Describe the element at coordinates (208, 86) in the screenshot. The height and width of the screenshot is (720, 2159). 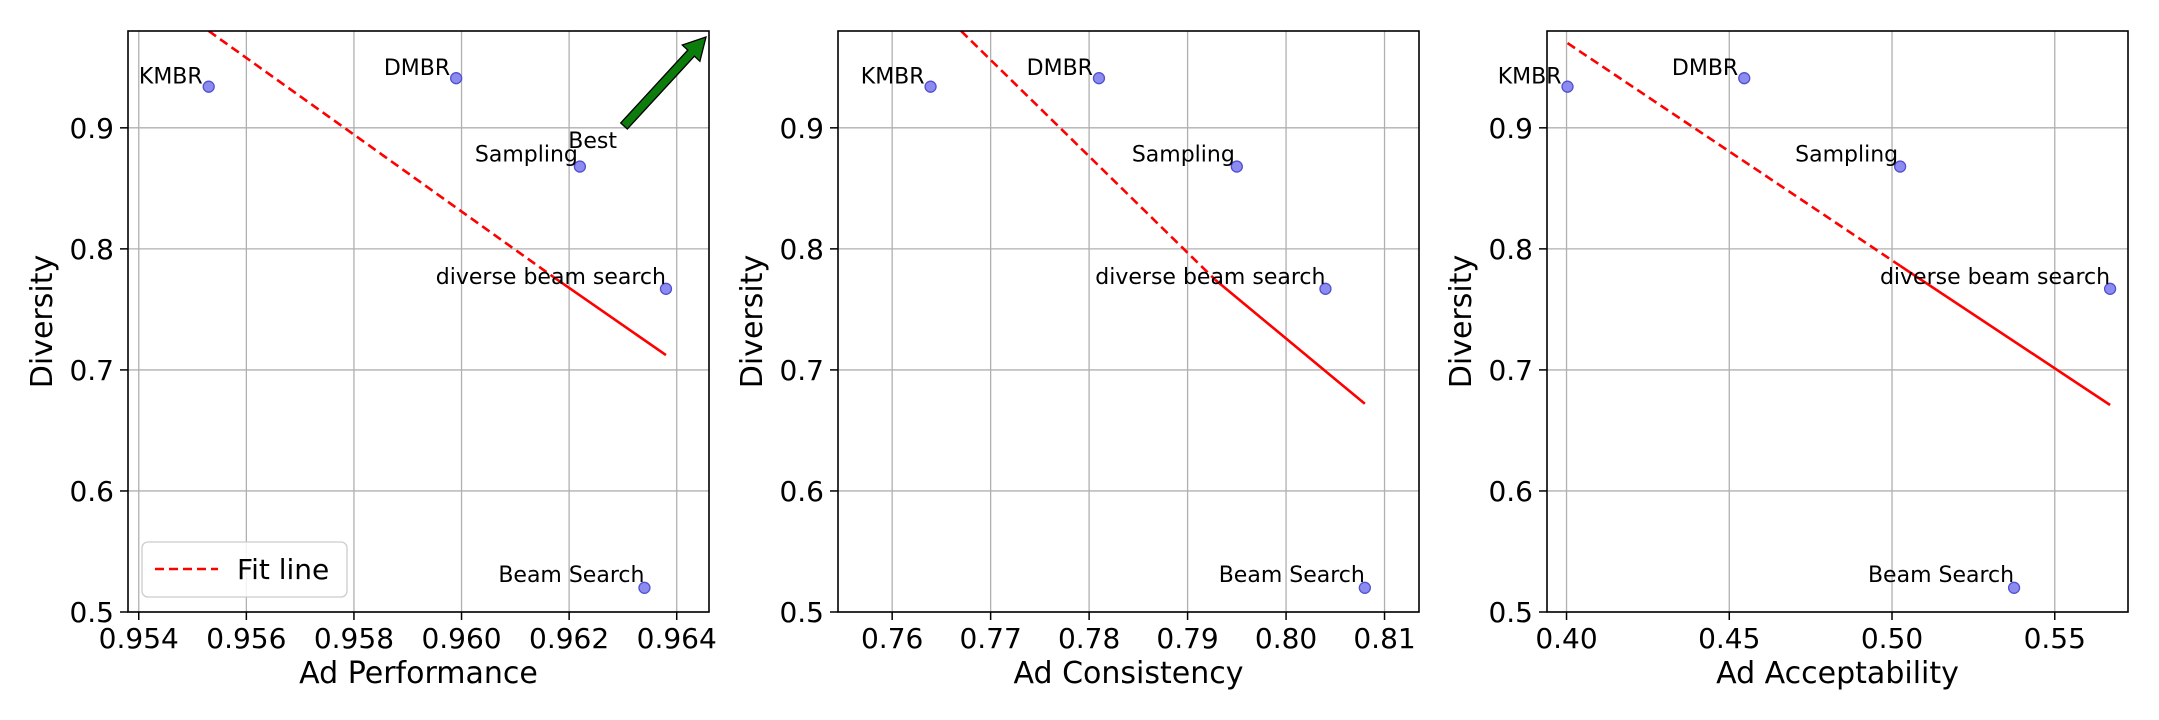
I see `chart-1-point-kmbr` at that location.